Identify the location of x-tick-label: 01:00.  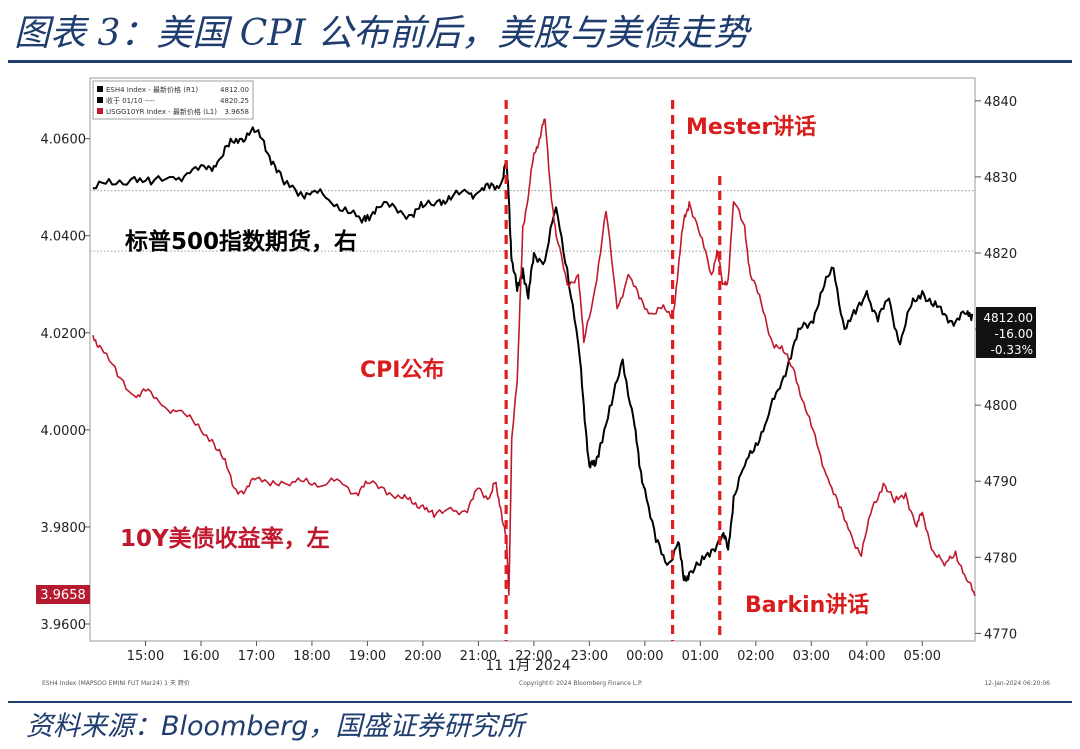
(700, 656).